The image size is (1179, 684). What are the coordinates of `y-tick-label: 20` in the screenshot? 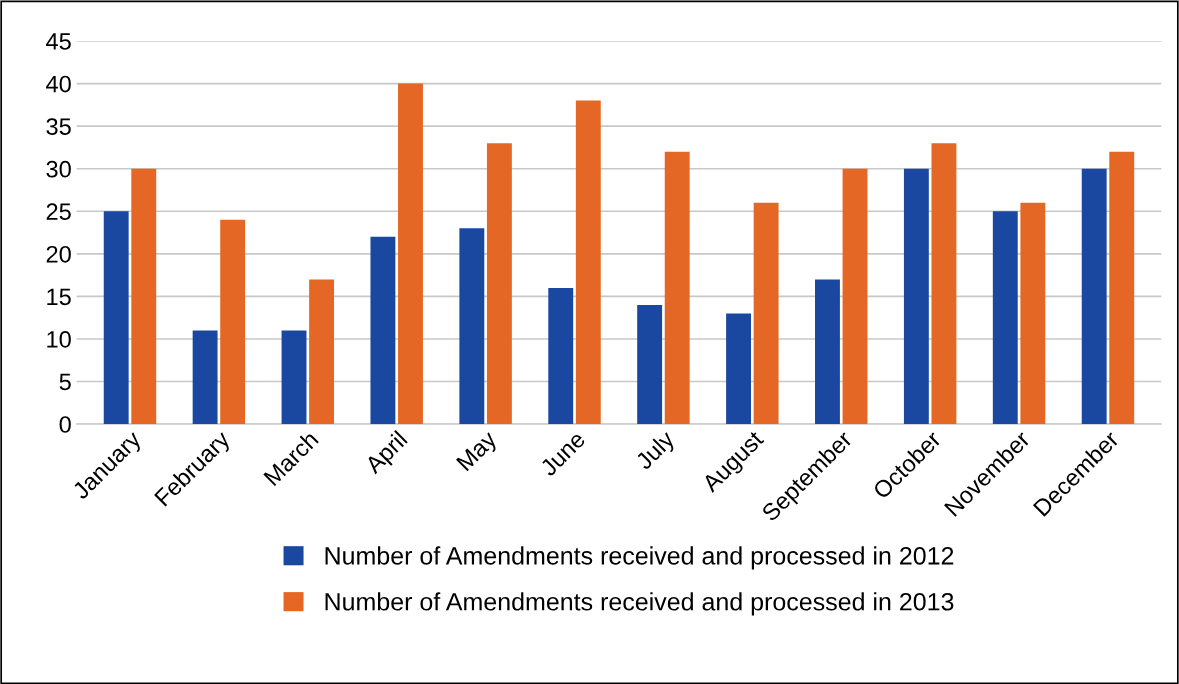 It's located at (58, 254).